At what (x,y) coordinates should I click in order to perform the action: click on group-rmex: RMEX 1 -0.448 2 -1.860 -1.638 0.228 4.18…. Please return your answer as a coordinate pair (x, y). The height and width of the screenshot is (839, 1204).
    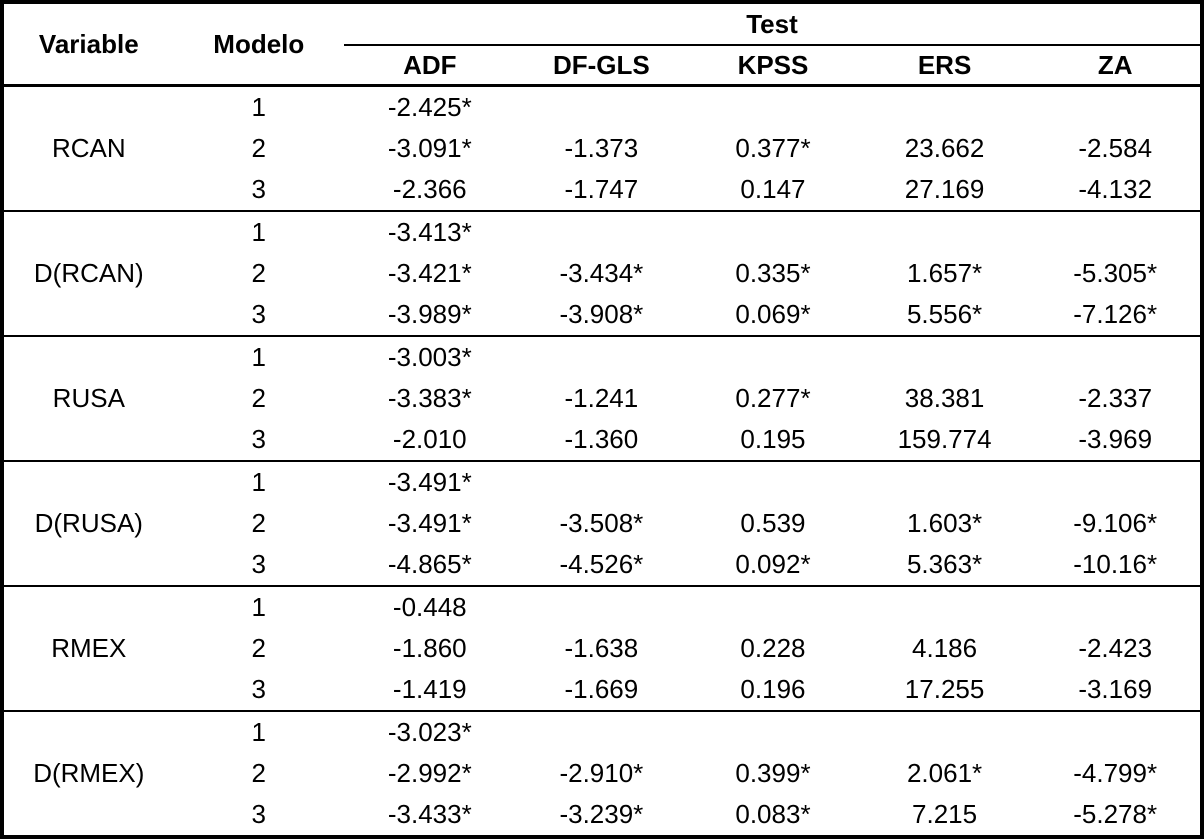
    Looking at the image, I should click on (602, 648).